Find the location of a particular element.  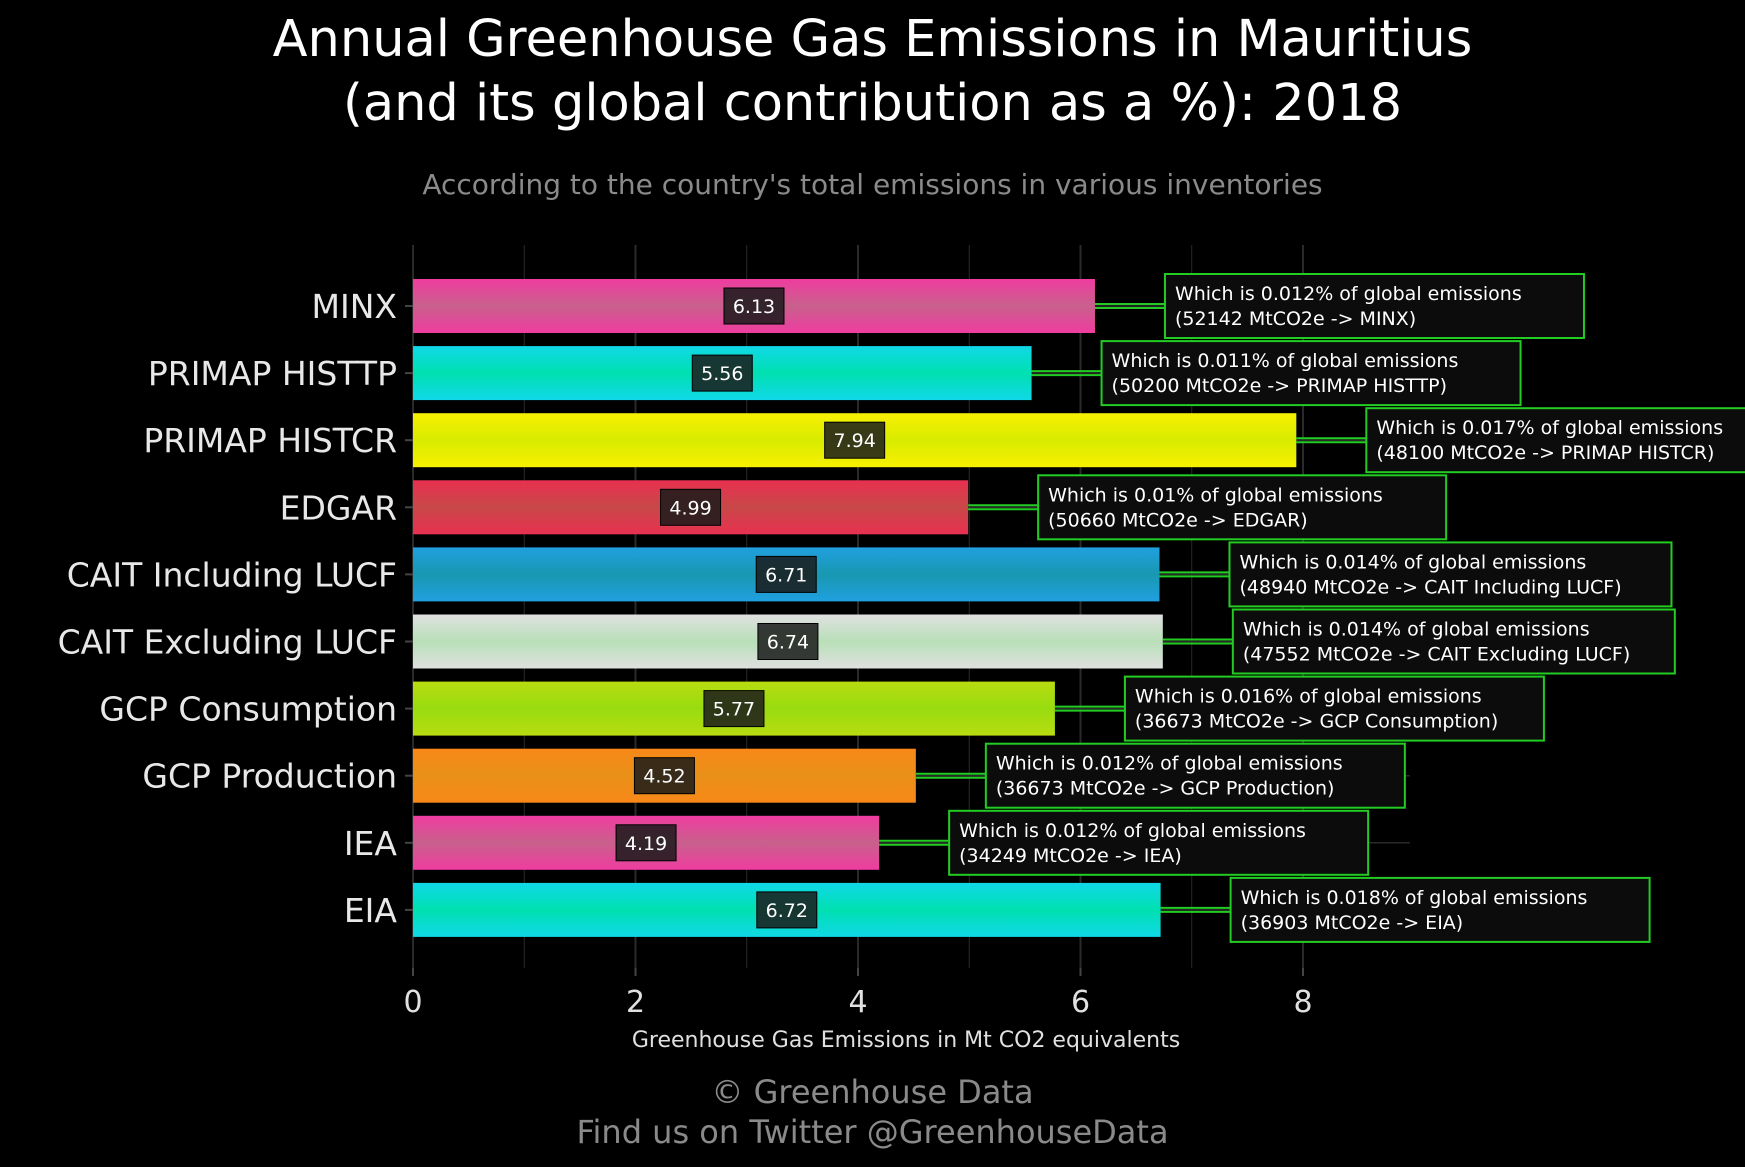

footer-copyright: © Greenhouse Data is located at coordinates (872, 1092).